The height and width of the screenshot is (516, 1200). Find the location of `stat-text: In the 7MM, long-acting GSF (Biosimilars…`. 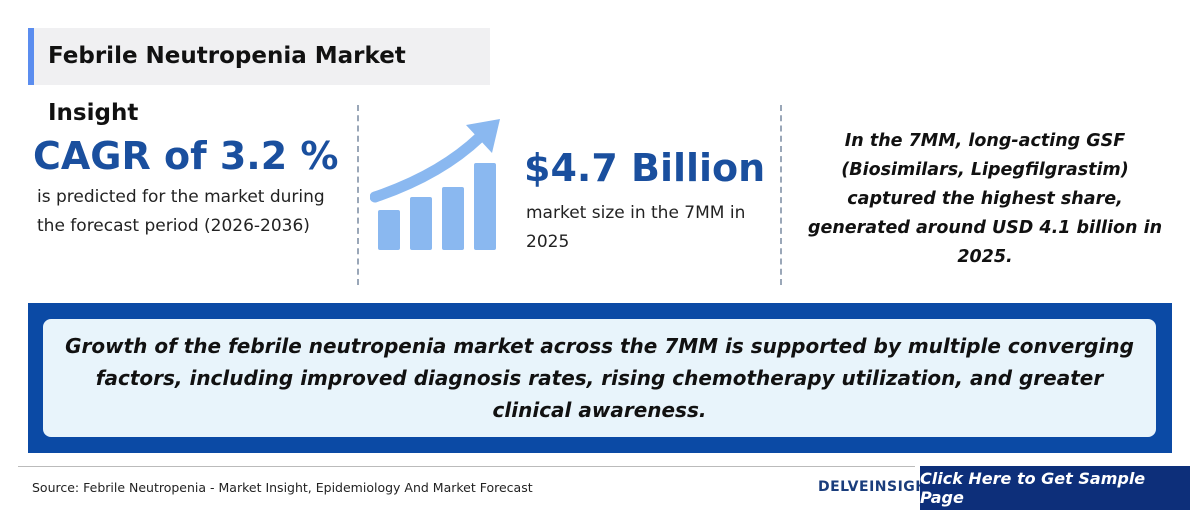

stat-text: In the 7MM, long-acting GSF (Biosimilars… is located at coordinates (985, 199).